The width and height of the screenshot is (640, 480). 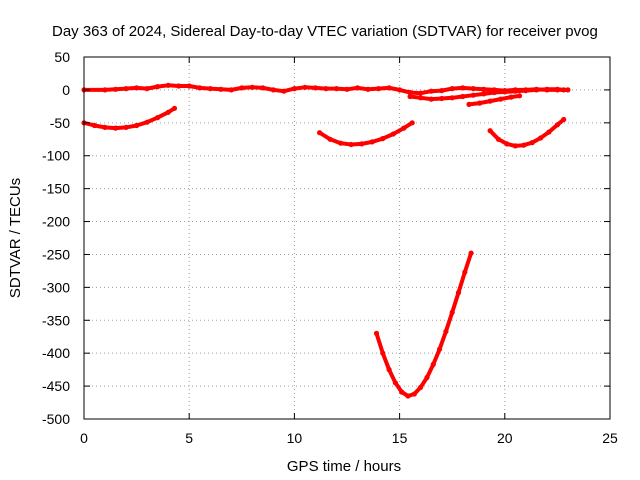 I want to click on x-tick-label: 10, so click(x=295, y=438).